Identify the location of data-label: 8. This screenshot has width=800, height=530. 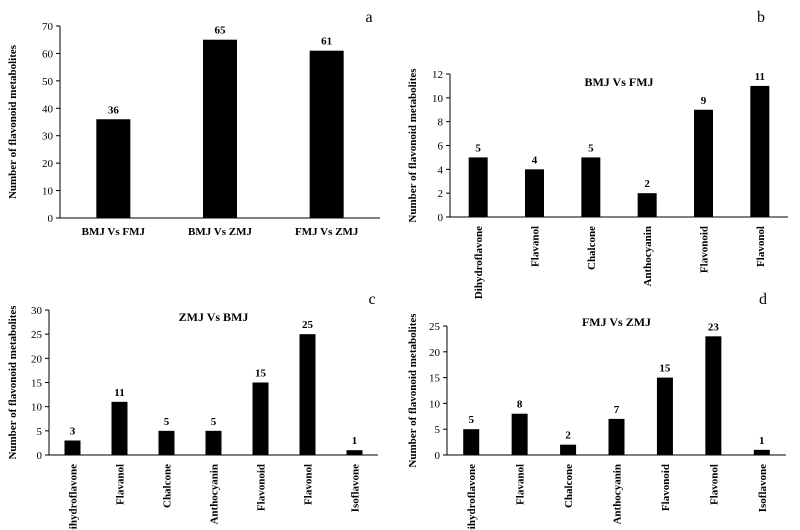
(520, 405).